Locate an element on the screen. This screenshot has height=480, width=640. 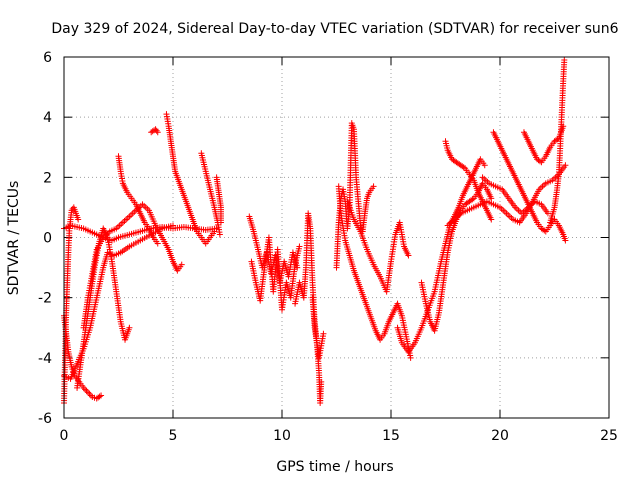
x-axis-label: GPS time / hours is located at coordinates (334, 467).